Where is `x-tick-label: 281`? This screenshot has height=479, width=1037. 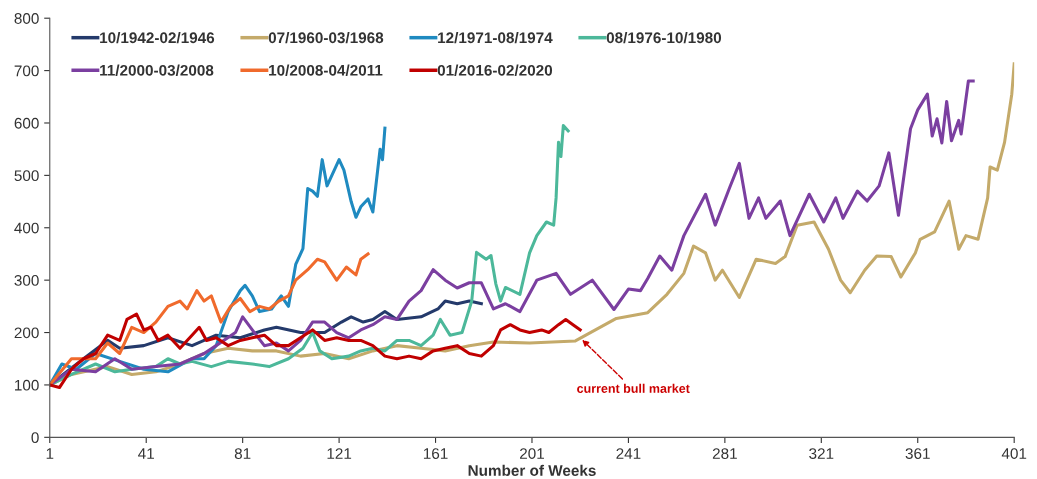 x-tick-label: 281 is located at coordinates (724, 453).